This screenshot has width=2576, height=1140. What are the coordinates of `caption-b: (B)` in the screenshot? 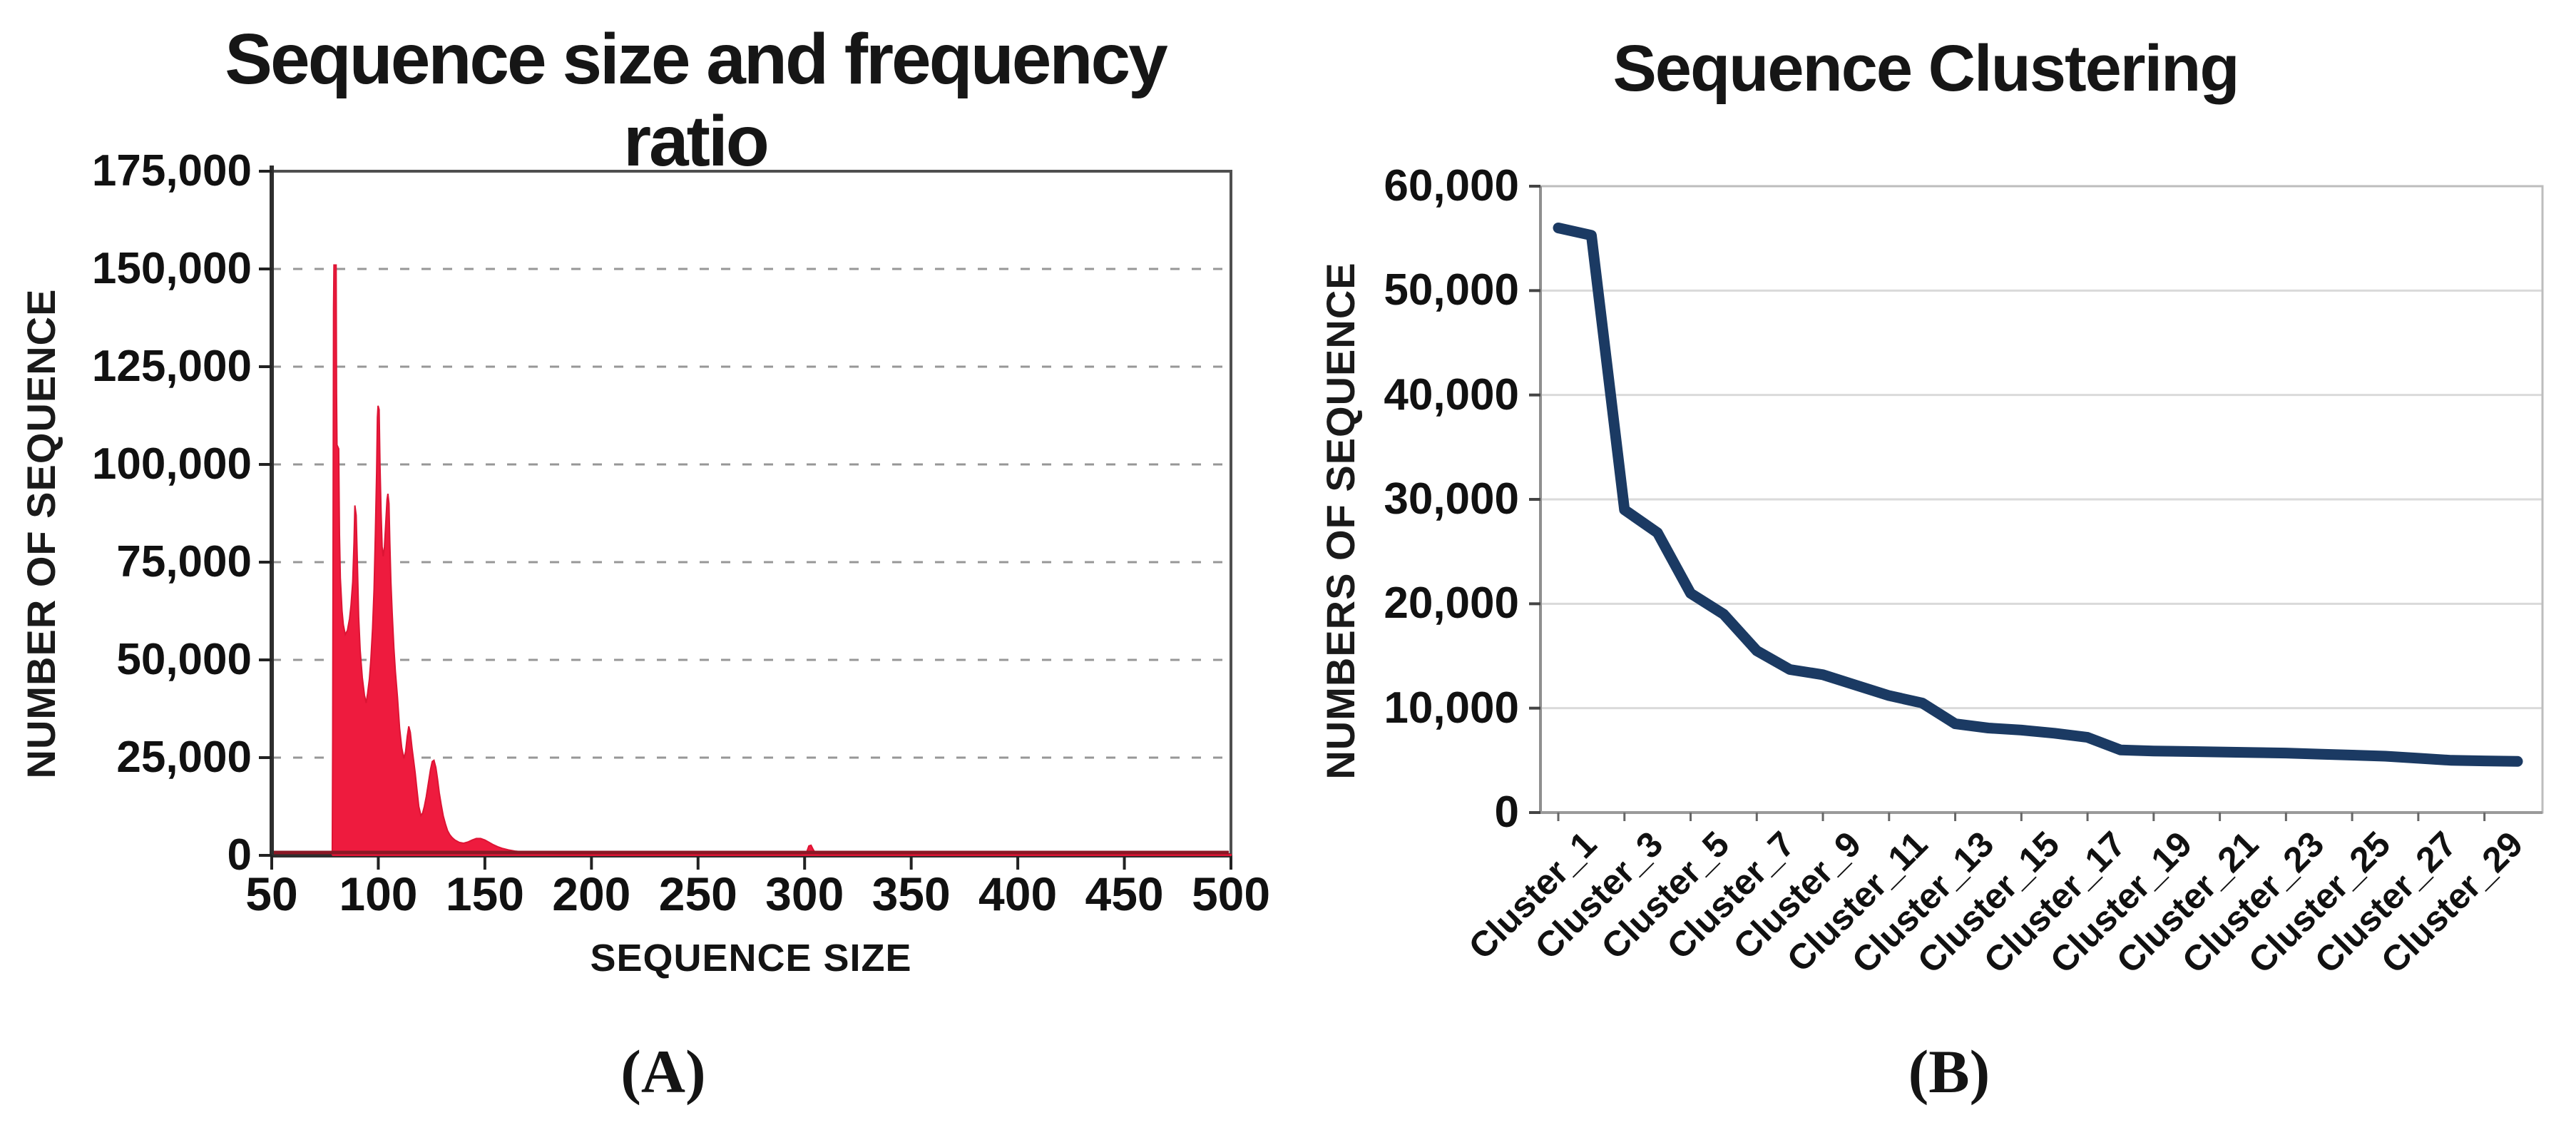 It's located at (1949, 1071).